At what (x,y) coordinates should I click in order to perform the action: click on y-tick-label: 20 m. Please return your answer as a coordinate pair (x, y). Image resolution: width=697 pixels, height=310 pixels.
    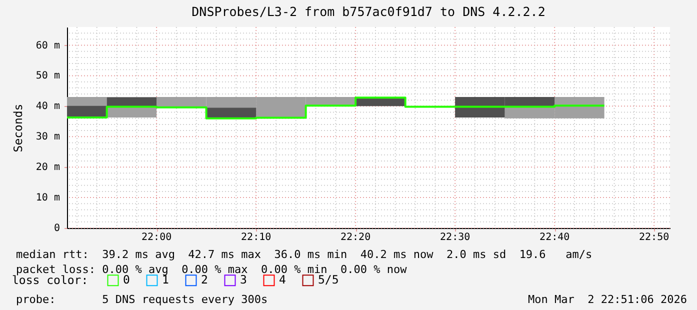
    Looking at the image, I should click on (48, 168).